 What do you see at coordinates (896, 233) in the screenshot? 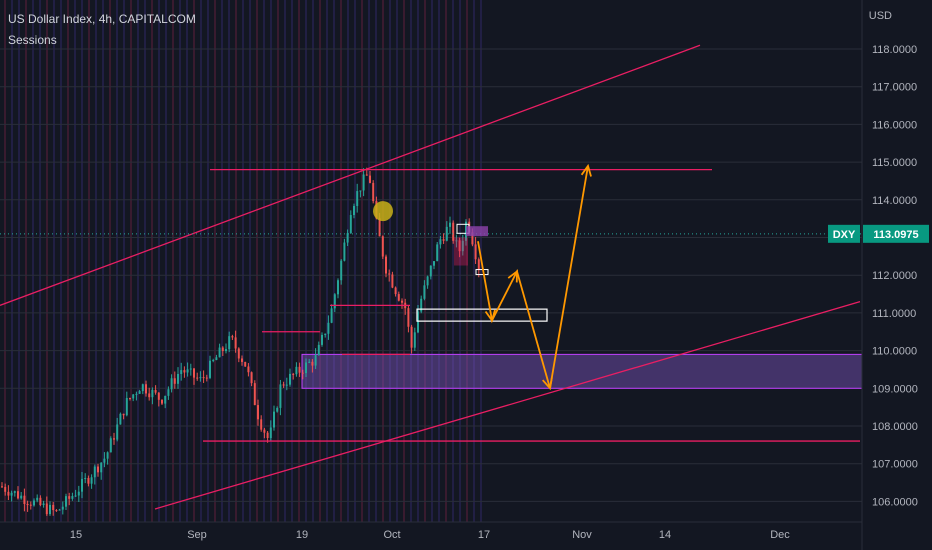
I see `price-badge` at bounding box center [896, 233].